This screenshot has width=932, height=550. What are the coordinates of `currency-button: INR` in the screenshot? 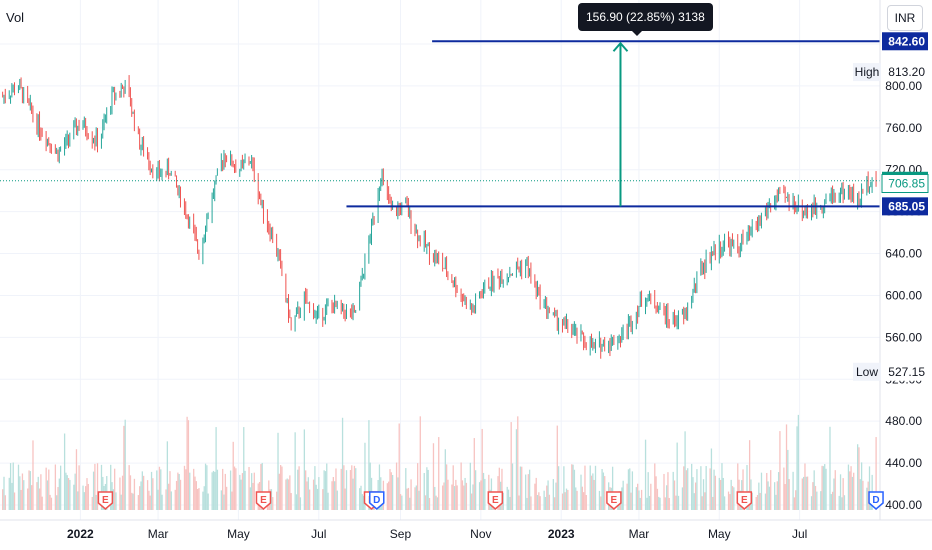 It's located at (905, 18).